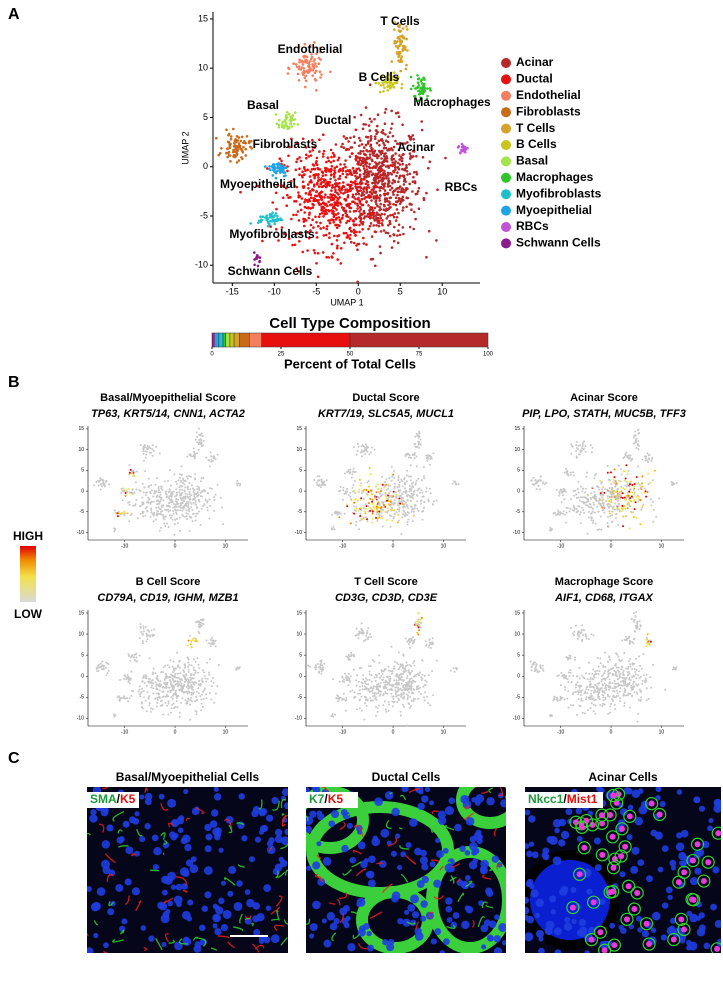 This screenshot has height=982, width=723. What do you see at coordinates (444, 546) in the screenshot?
I see `x-tick-label: 10` at bounding box center [444, 546].